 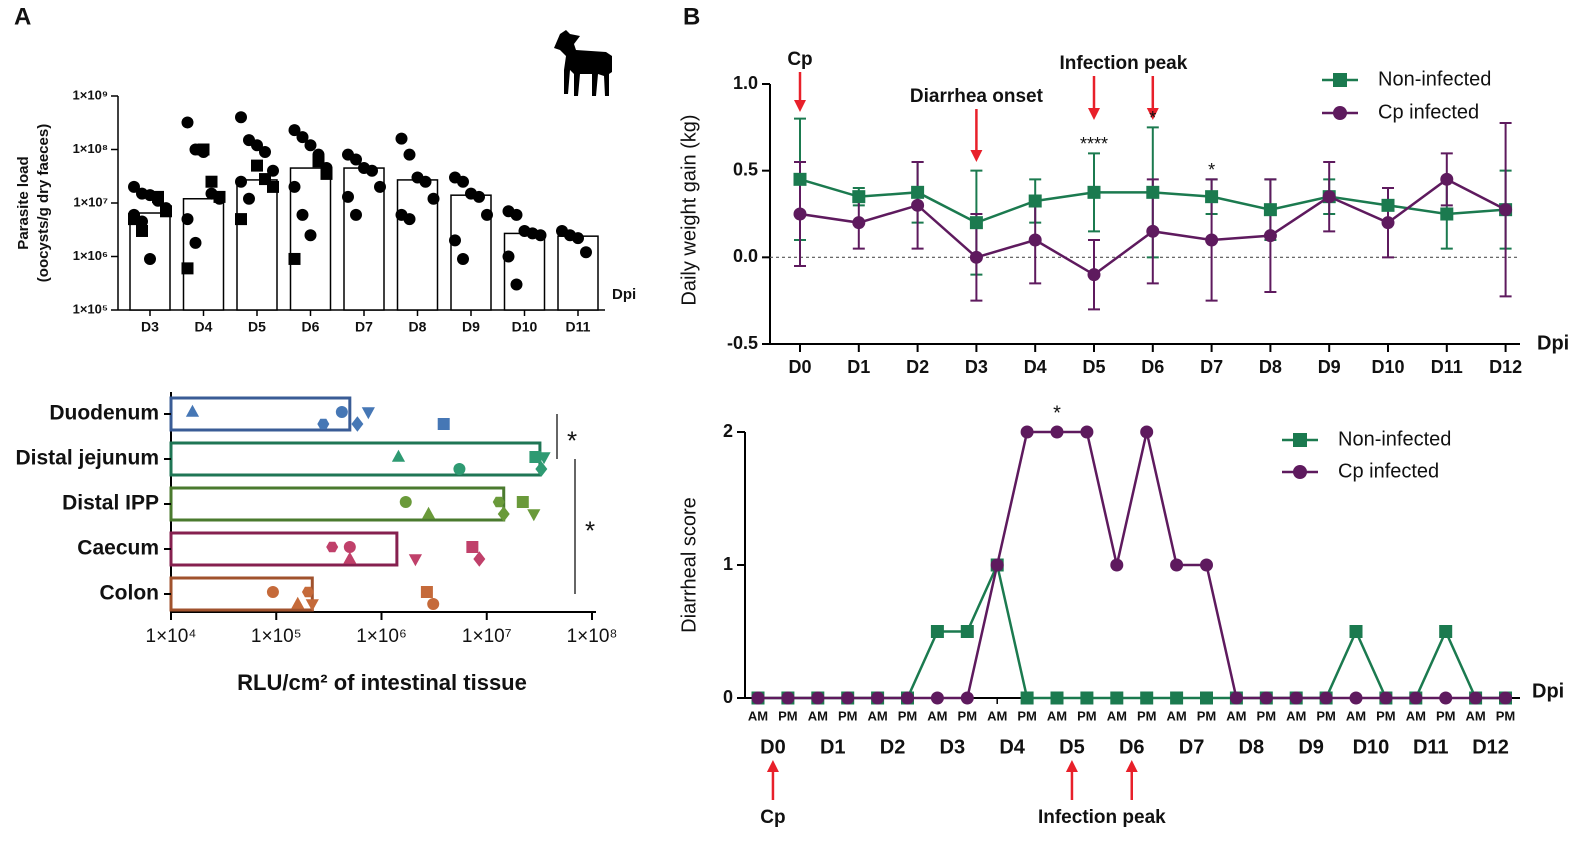 I want to click on x-tick-label: D5, so click(x=257, y=327).